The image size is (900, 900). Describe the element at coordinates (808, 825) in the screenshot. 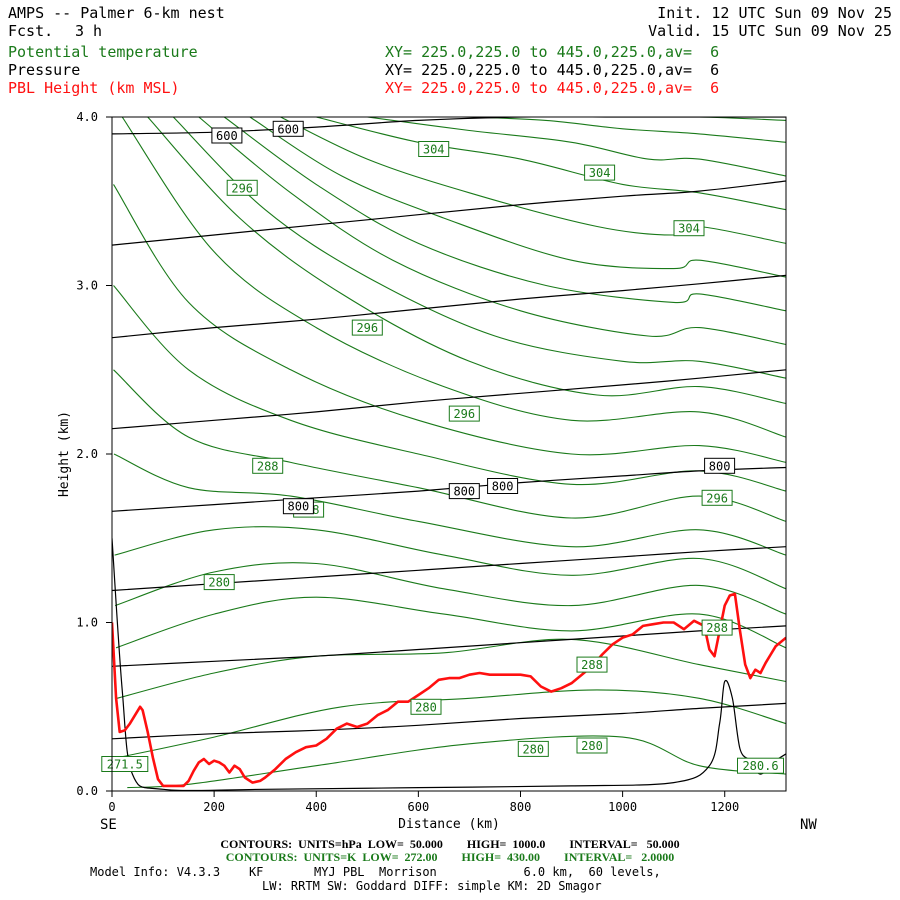

I see `nw-label: NW` at that location.